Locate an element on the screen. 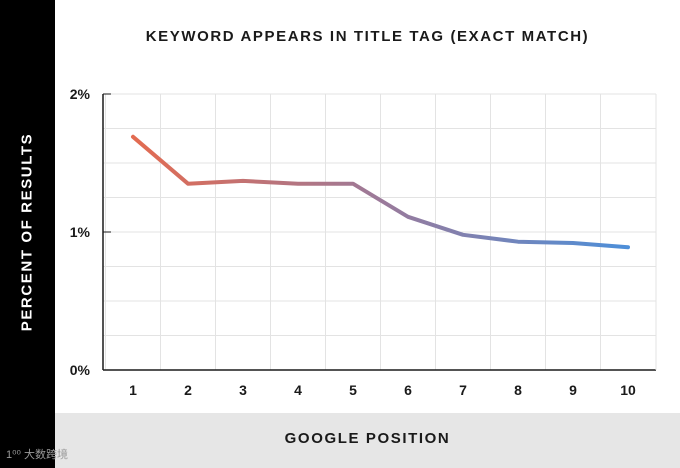 The image size is (680, 468). x-tick-label: 3 is located at coordinates (243, 390).